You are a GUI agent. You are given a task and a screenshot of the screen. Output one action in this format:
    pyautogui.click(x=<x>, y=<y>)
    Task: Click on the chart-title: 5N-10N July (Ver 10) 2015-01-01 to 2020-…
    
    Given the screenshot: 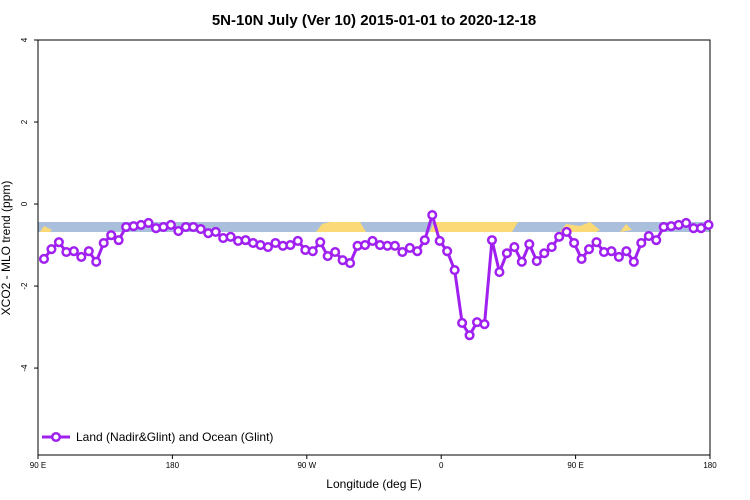 What is the action you would take?
    pyautogui.click(x=374, y=20)
    